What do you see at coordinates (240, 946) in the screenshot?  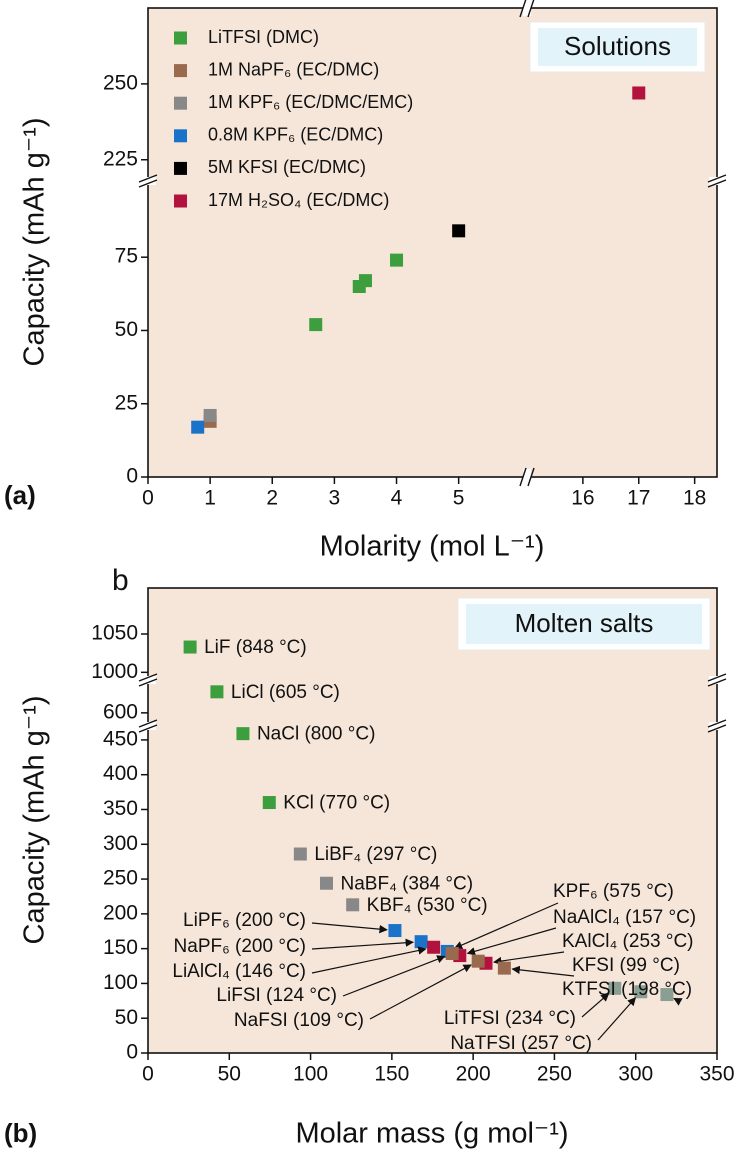 I see `point-label: NaPF₆ (200 °C)` at bounding box center [240, 946].